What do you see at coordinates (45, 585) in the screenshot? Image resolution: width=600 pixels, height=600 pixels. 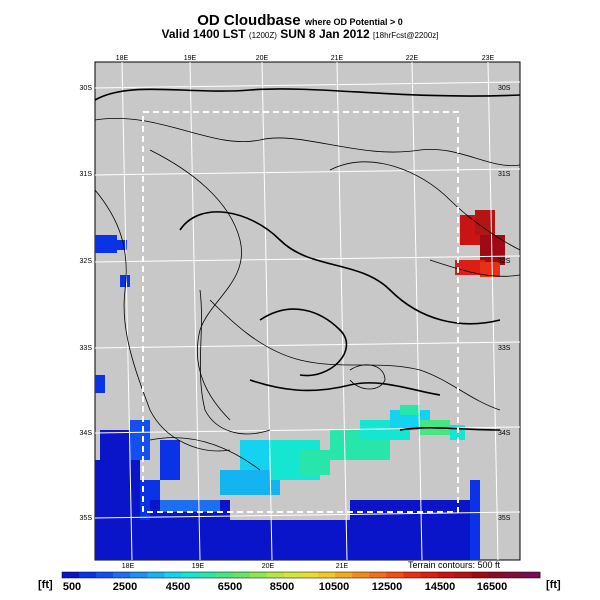 I see `colorbar-unit-left: [ft]` at bounding box center [45, 585].